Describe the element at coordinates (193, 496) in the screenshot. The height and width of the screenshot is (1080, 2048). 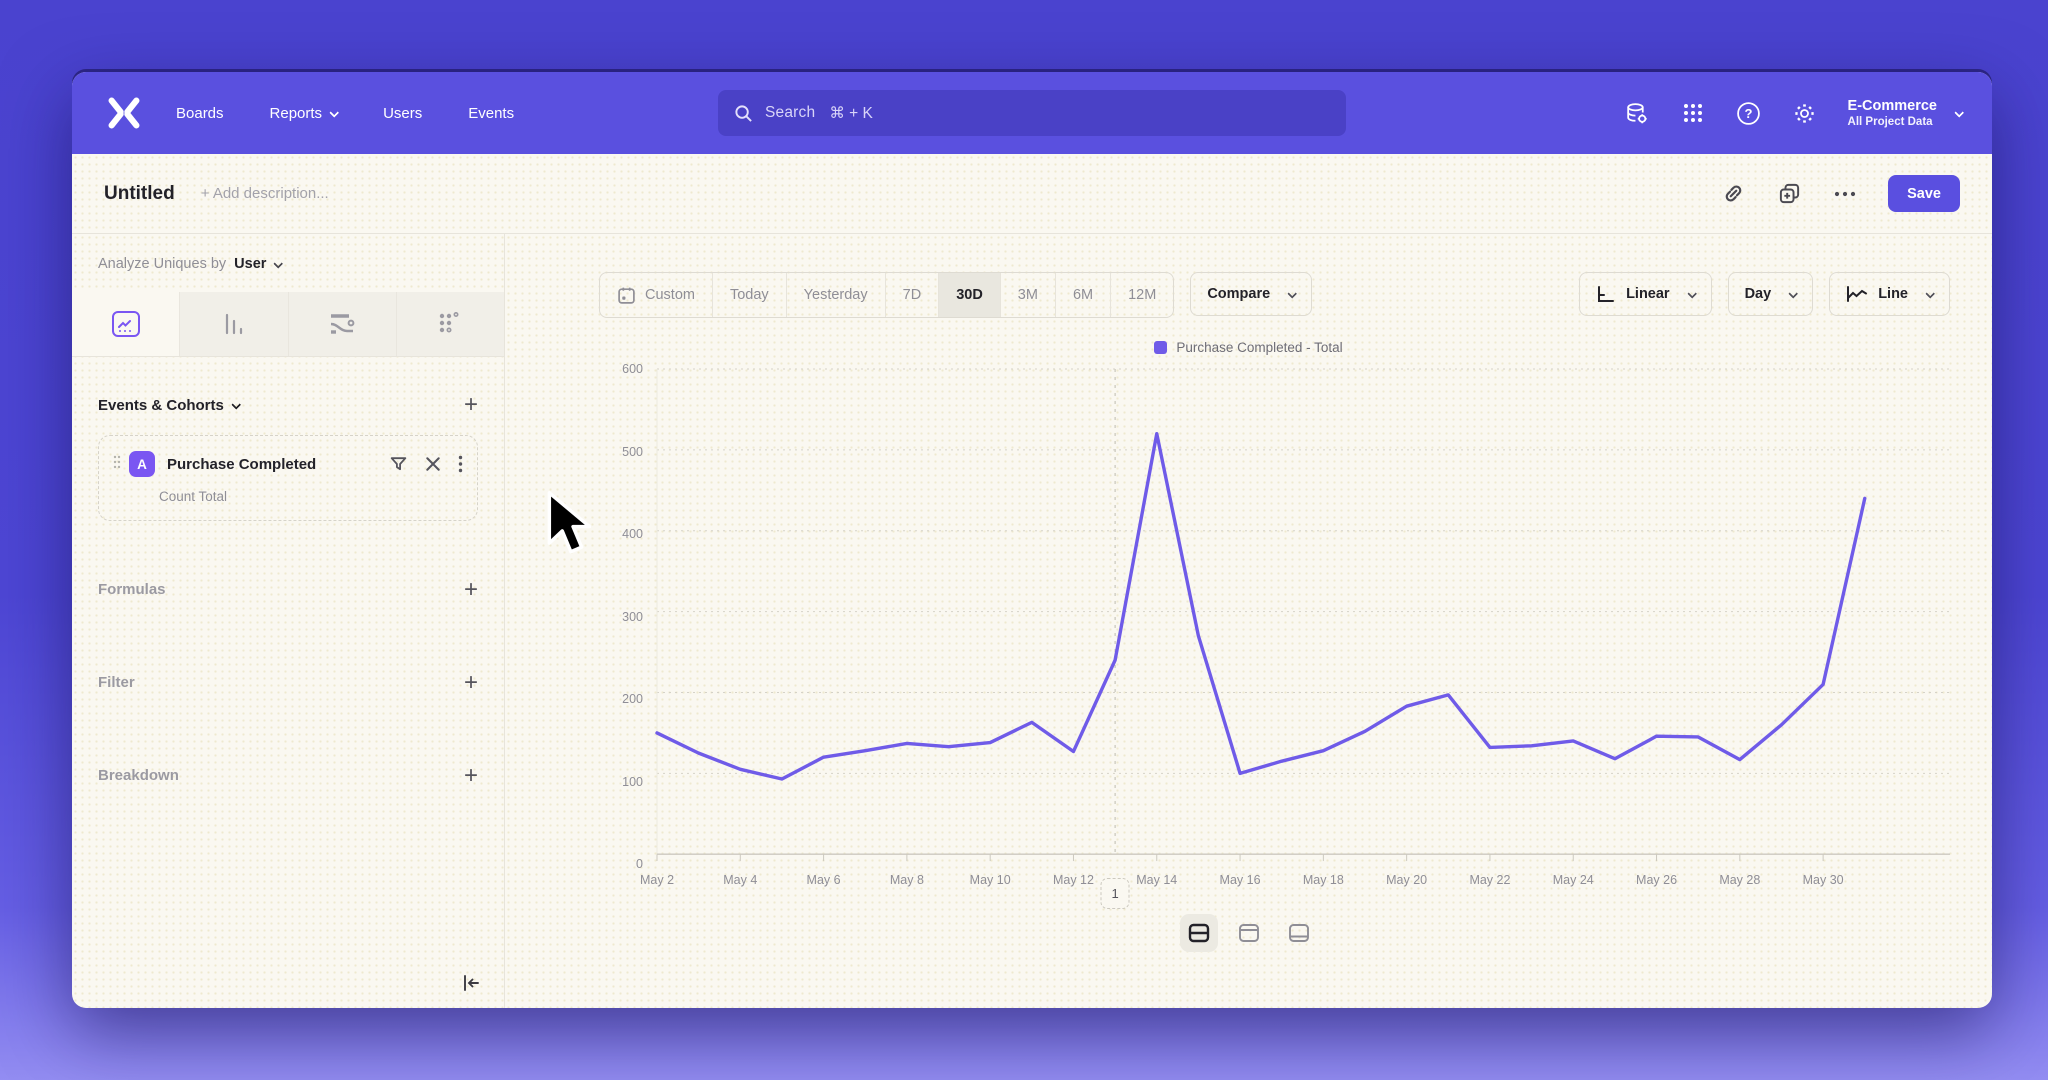
I see `event-metric-selector: Count Total` at that location.